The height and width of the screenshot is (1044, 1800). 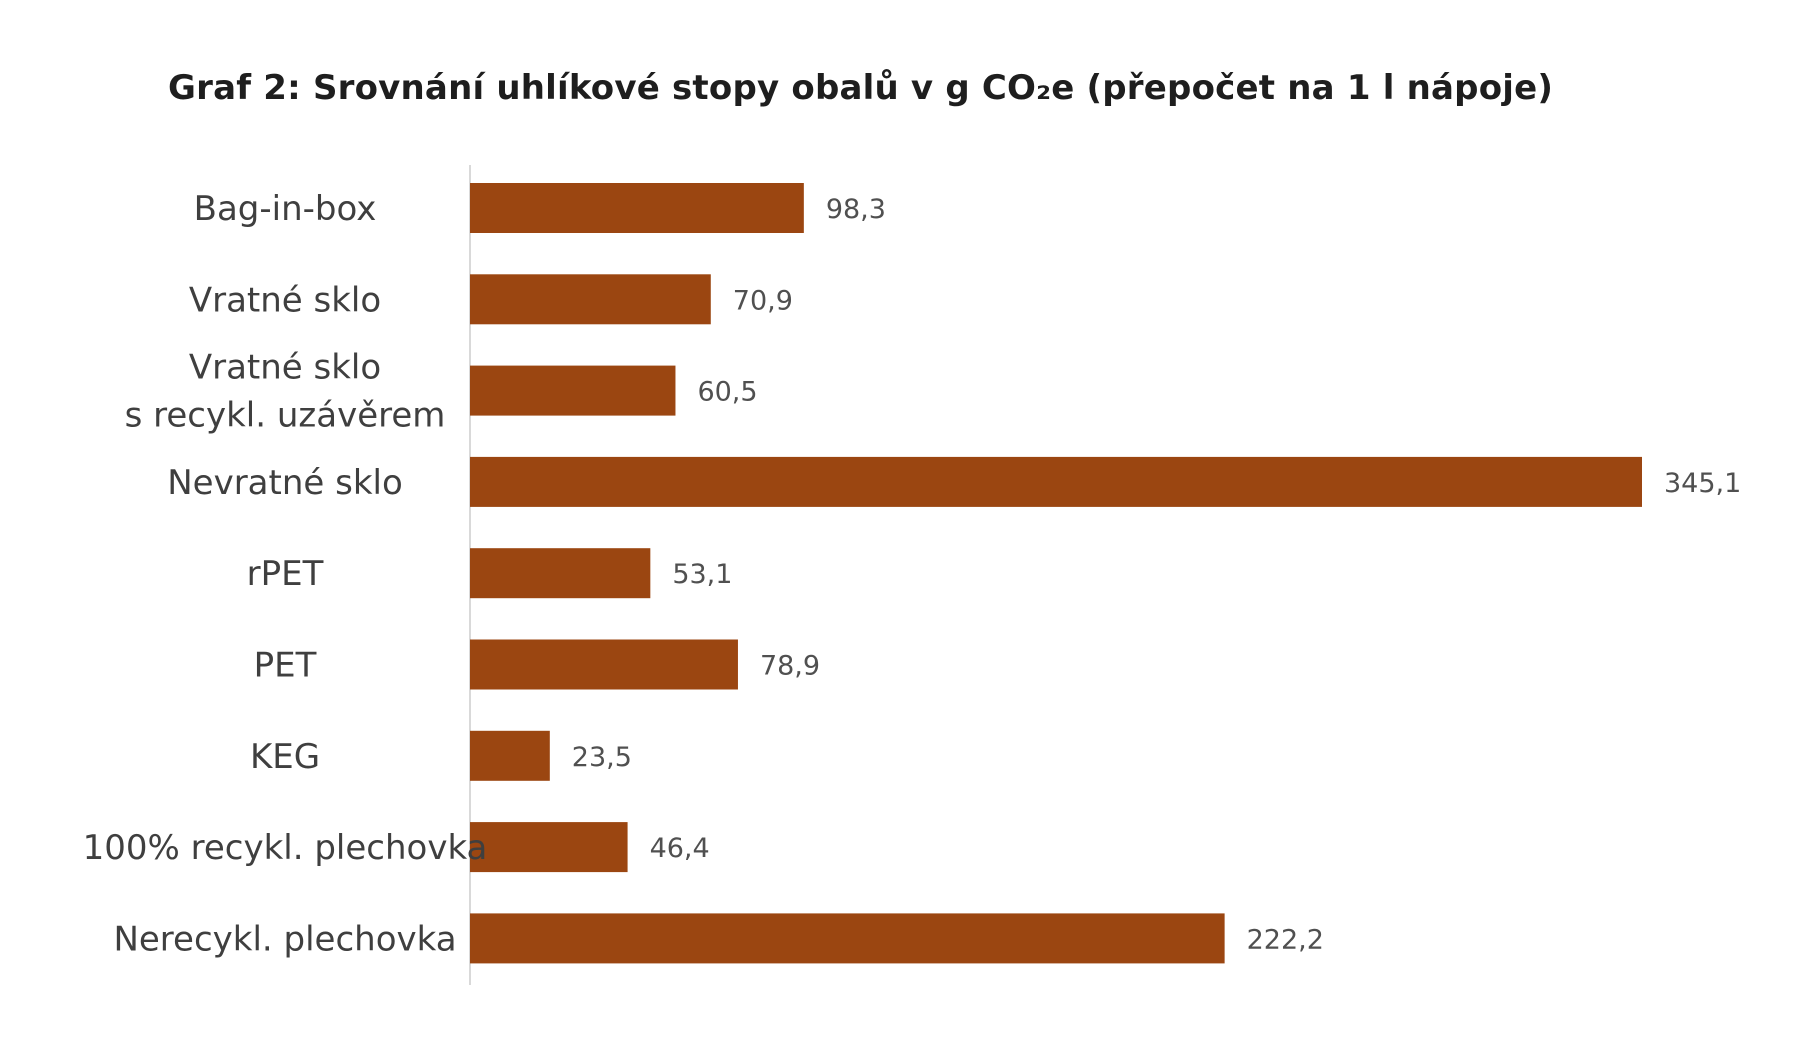 I want to click on category-label-line: rPET, so click(x=285, y=574).